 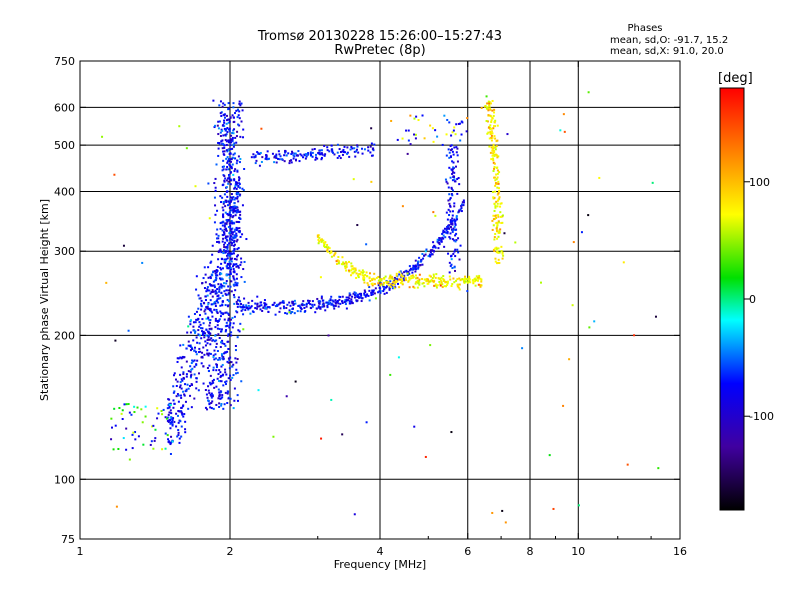 I want to click on y-axis-label: Stationary phase Virtual Height [km], so click(x=44, y=300).